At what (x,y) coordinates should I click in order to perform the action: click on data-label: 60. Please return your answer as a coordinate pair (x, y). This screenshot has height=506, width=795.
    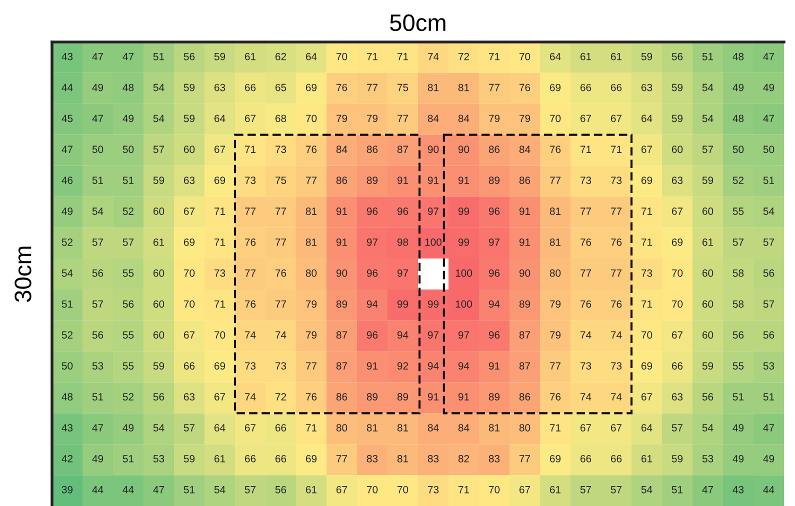
    Looking at the image, I should click on (708, 273).